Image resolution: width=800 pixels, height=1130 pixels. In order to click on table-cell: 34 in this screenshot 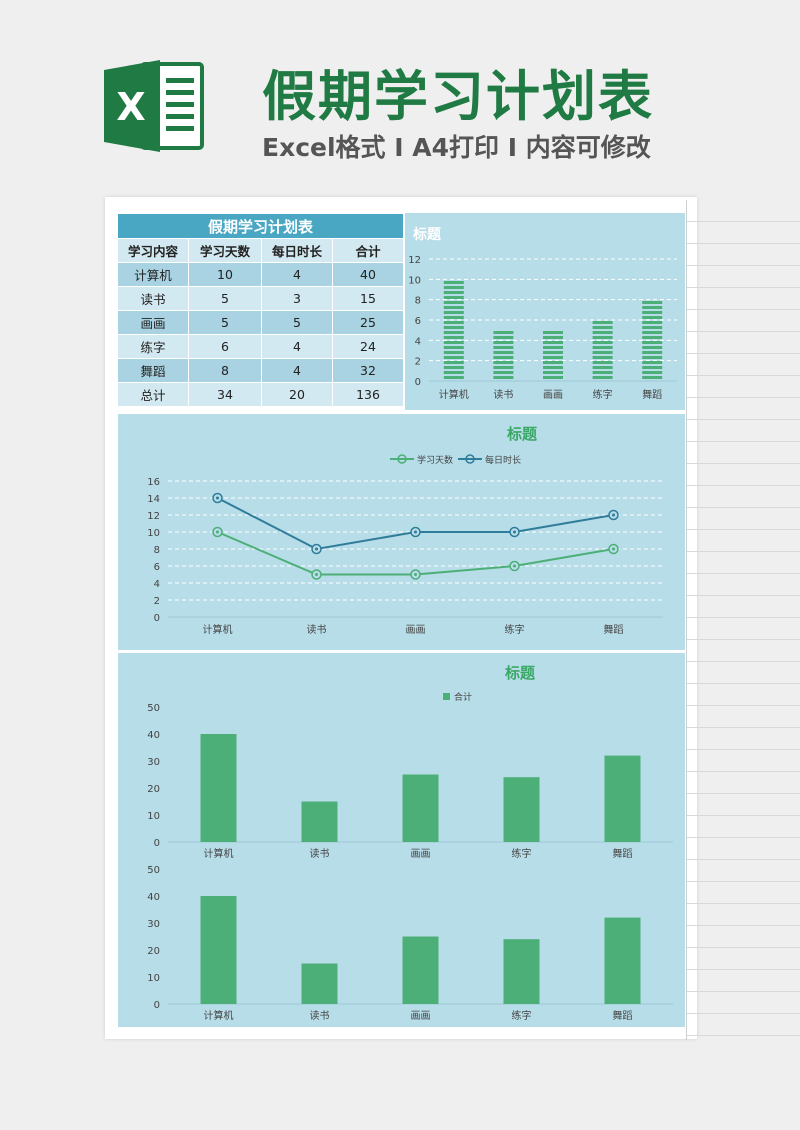, I will do `click(225, 394)`.